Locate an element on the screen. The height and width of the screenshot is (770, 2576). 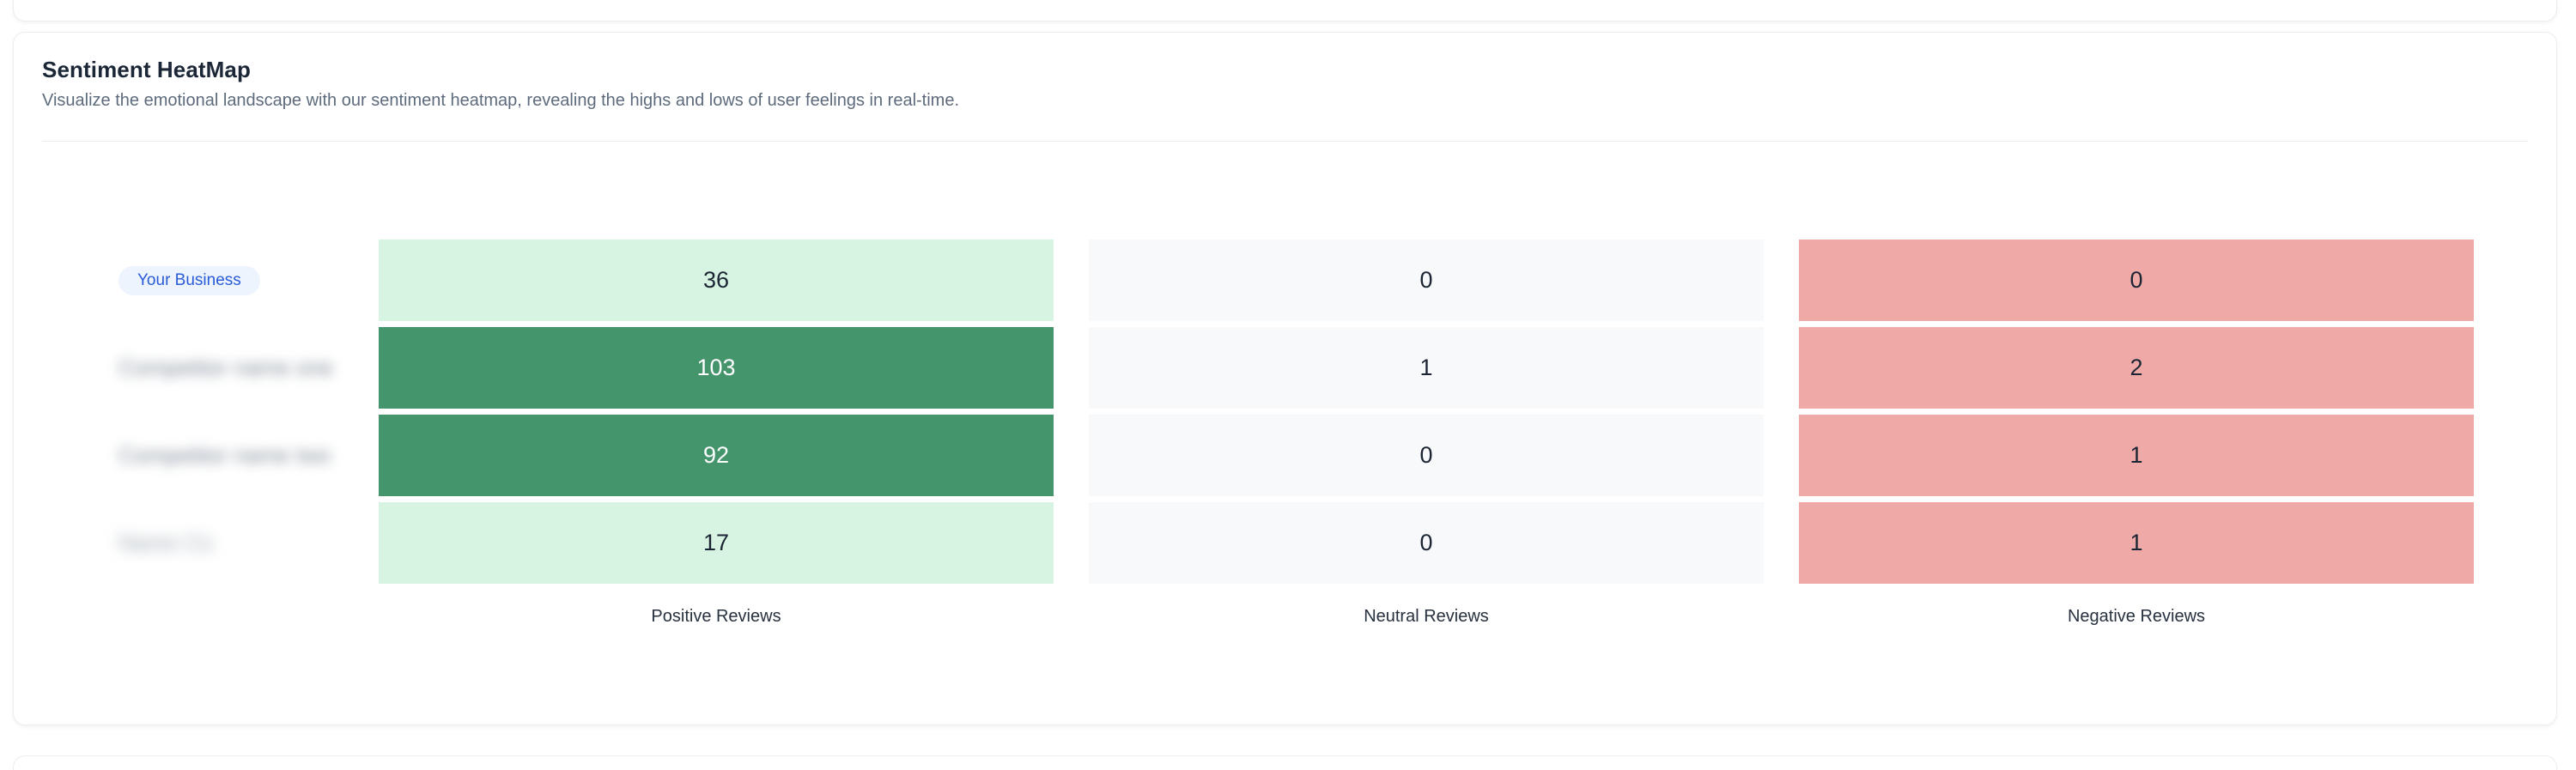
next-card-edge is located at coordinates (1285, 762).